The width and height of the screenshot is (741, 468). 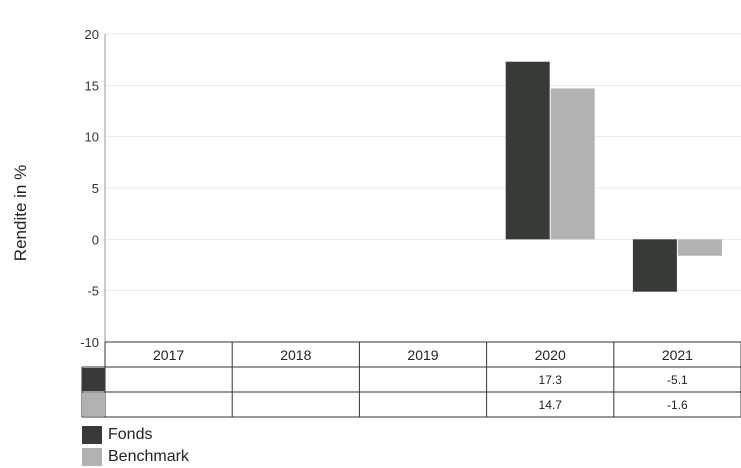 What do you see at coordinates (699, 247) in the screenshot?
I see `bar-benchmark-2021` at bounding box center [699, 247].